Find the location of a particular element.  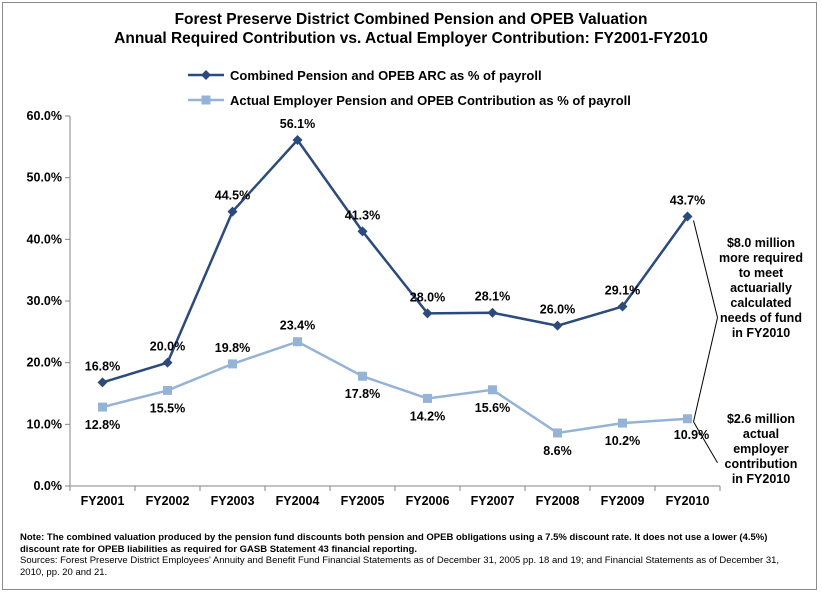

y-tick-label: 50.0% is located at coordinates (44, 178).